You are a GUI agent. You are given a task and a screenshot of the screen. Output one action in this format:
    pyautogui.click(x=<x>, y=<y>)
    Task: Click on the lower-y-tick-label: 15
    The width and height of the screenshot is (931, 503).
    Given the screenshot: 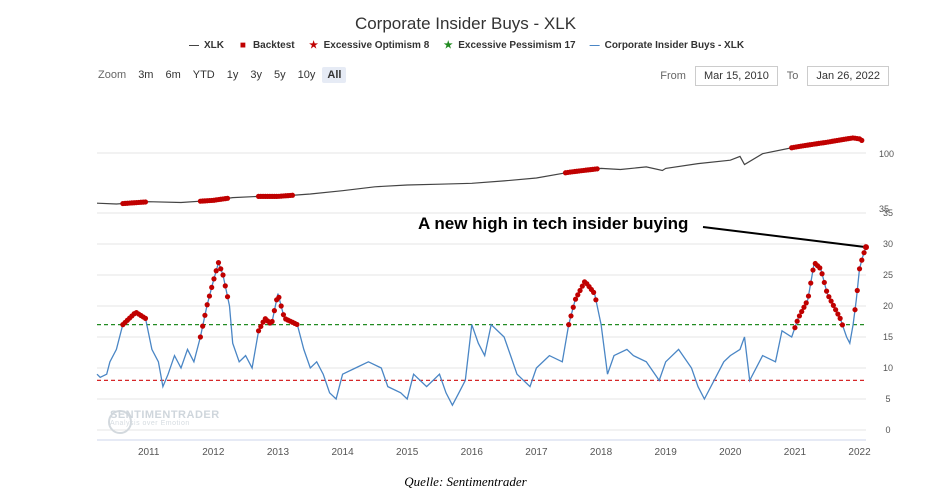 What is the action you would take?
    pyautogui.click(x=888, y=337)
    